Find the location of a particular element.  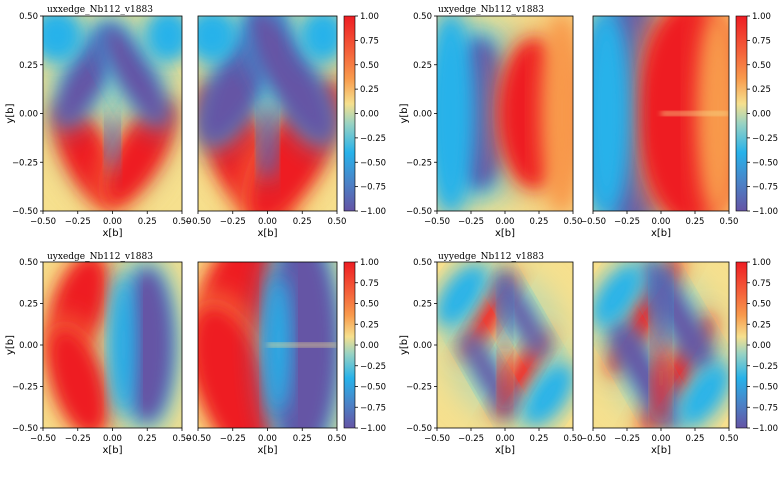

chart-title-uyy: uyyedge_Nb112_v1883 is located at coordinates (491, 257).